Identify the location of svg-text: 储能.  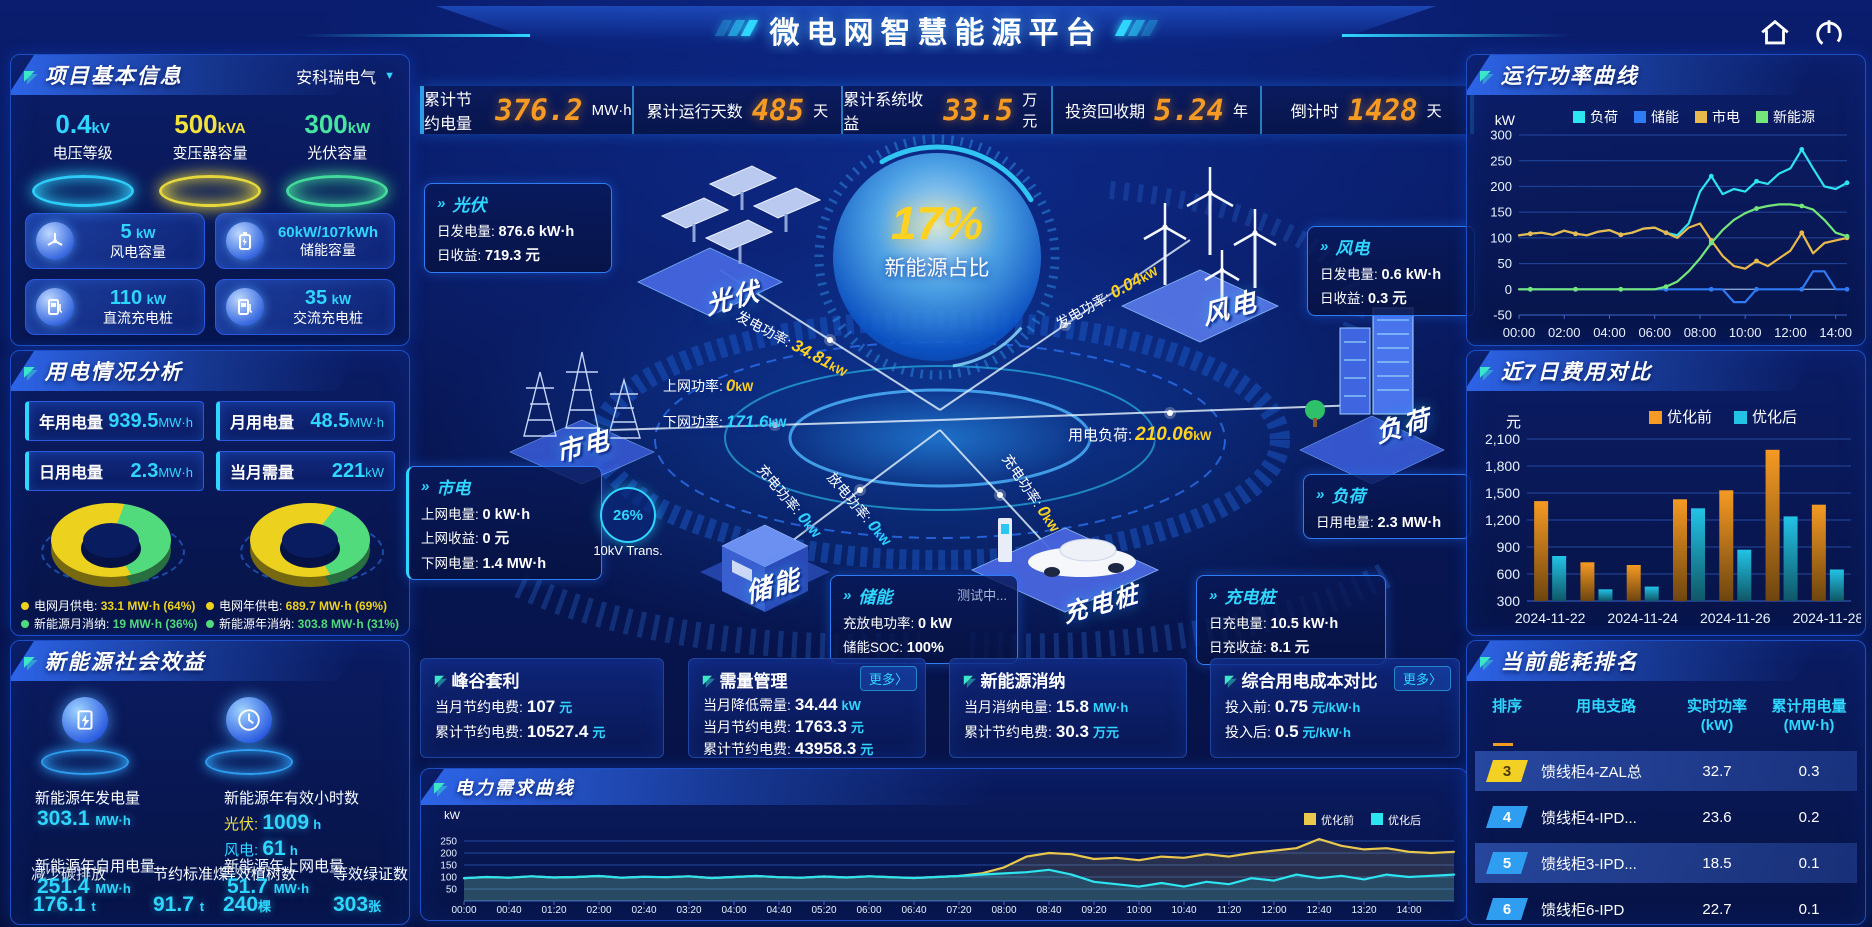
(1665, 117).